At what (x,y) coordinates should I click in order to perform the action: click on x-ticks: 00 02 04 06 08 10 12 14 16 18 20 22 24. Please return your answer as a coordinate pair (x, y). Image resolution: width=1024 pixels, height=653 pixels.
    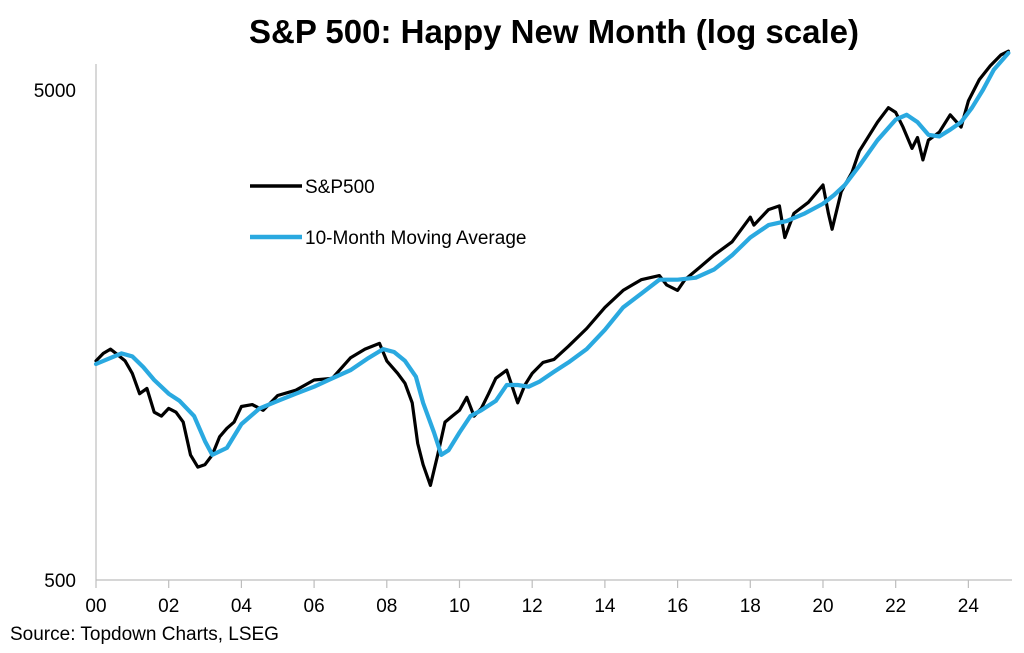
    Looking at the image, I should click on (532, 598).